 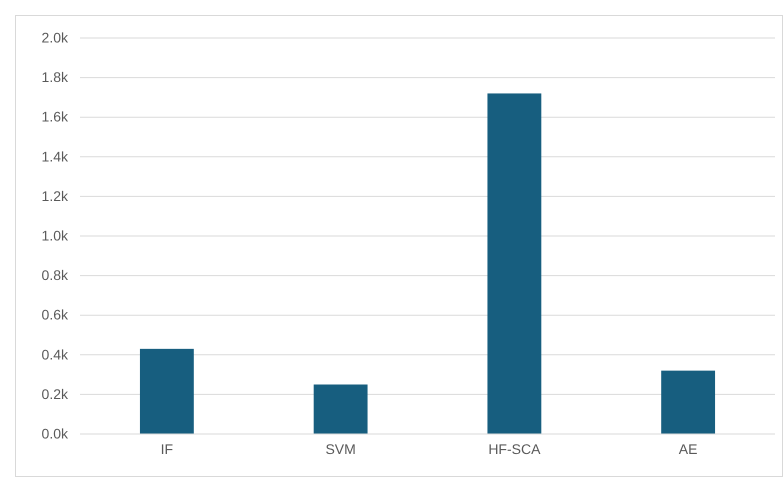 What do you see at coordinates (55, 156) in the screenshot?
I see `y-tick-label: 1.4k` at bounding box center [55, 156].